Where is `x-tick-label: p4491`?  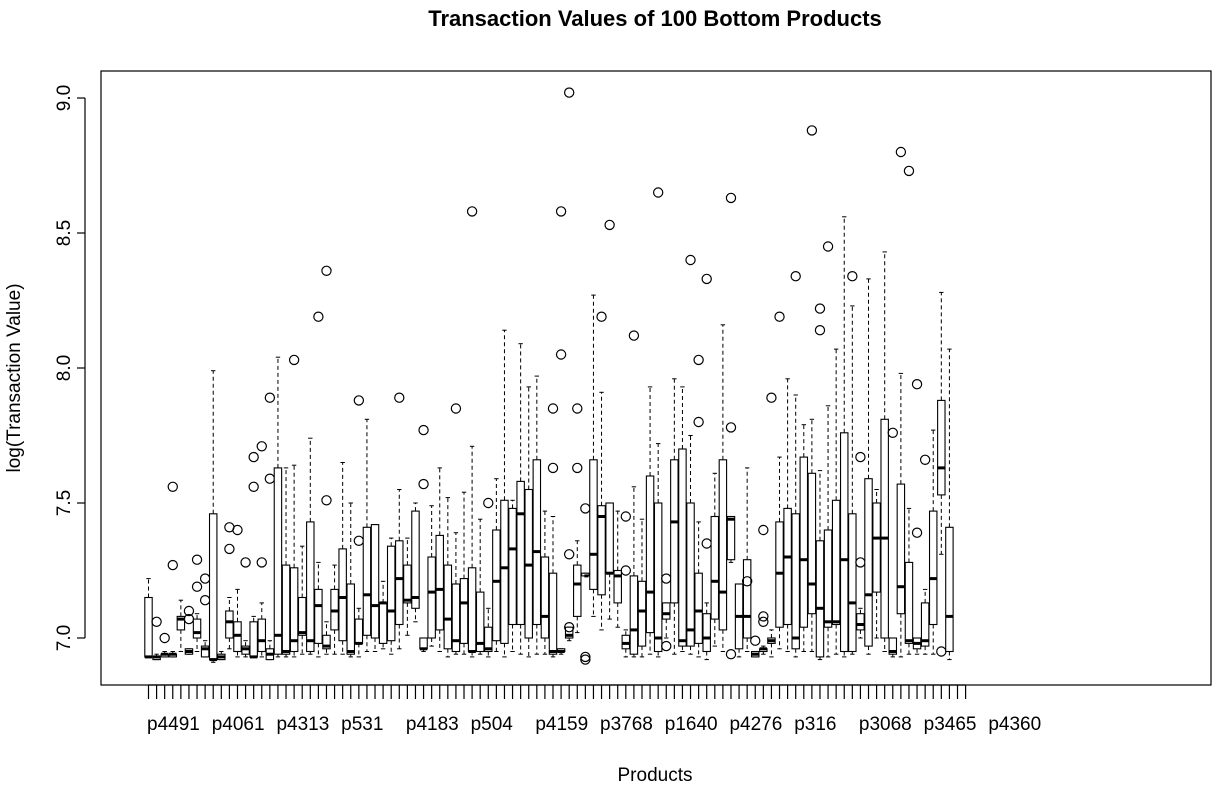 x-tick-label: p4491 is located at coordinates (173, 724).